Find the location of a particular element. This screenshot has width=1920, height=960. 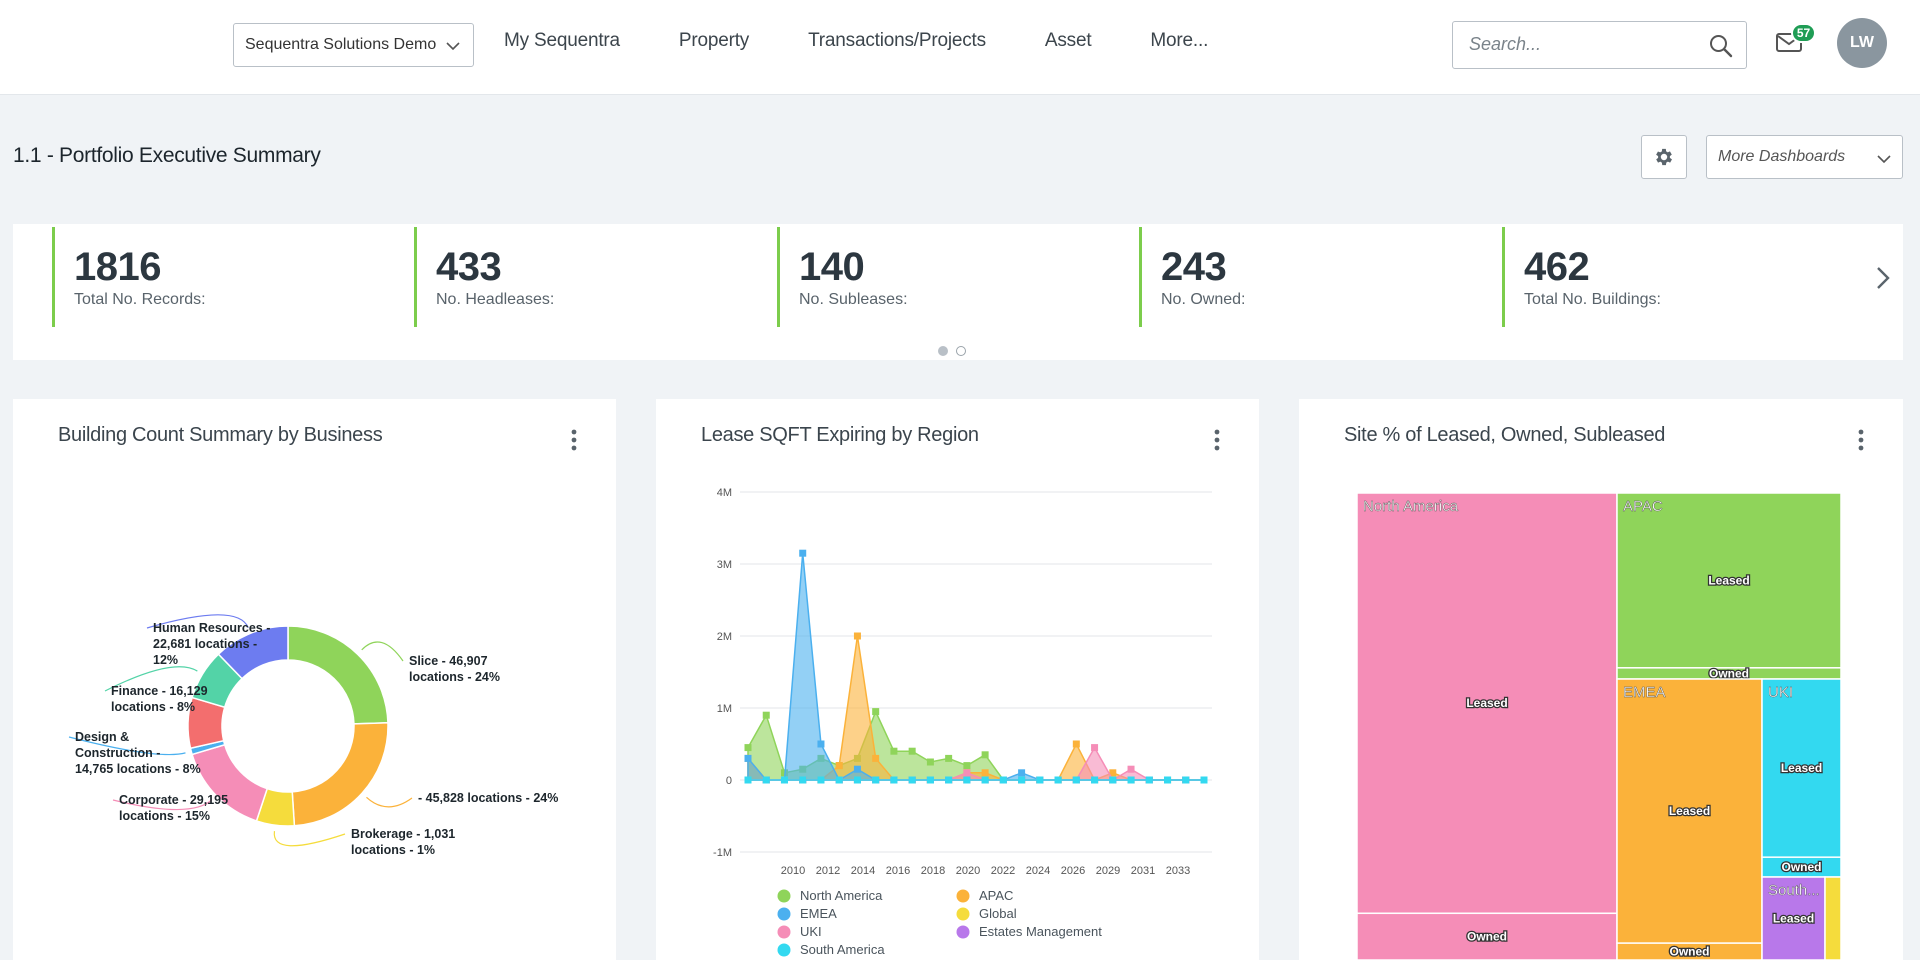

y-tick-label: -1M is located at coordinates (722, 853).